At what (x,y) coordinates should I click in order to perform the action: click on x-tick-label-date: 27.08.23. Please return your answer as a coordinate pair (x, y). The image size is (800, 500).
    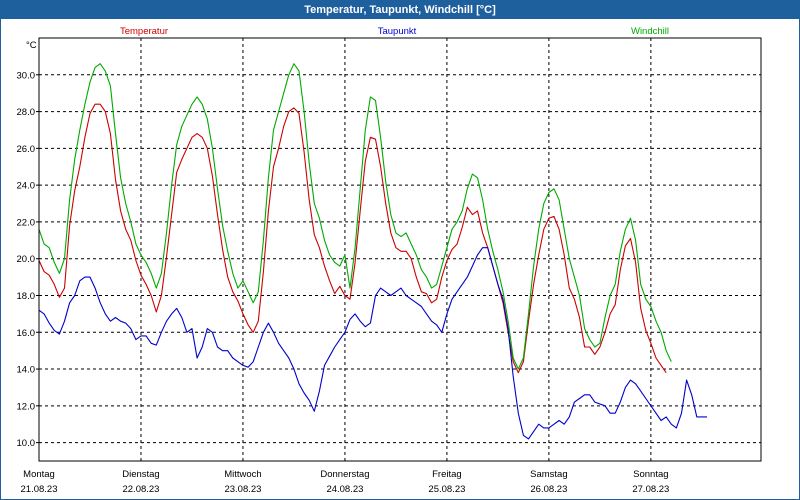
    Looking at the image, I should click on (650, 489).